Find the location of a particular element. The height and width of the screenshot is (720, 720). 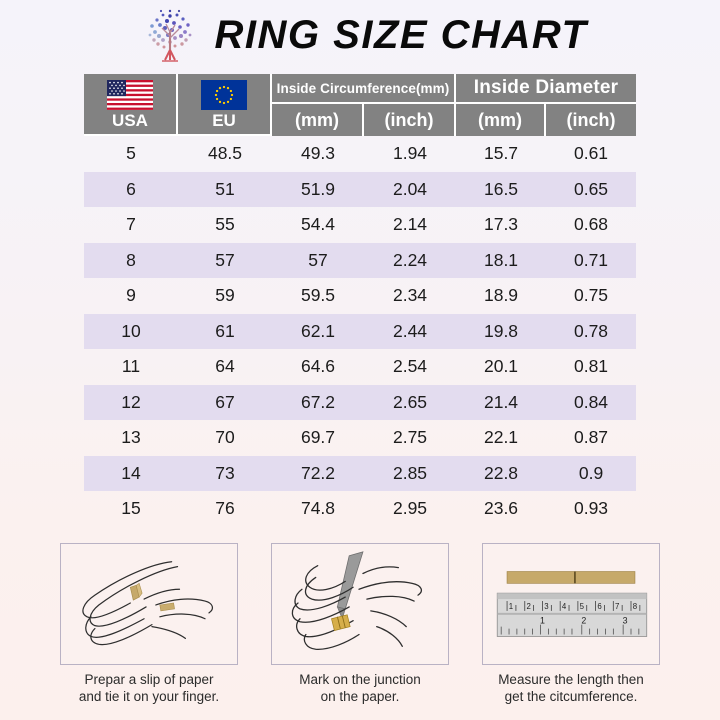

table-row: 12 67 67.2 2.65 21.4 0.84 is located at coordinates (360, 402).